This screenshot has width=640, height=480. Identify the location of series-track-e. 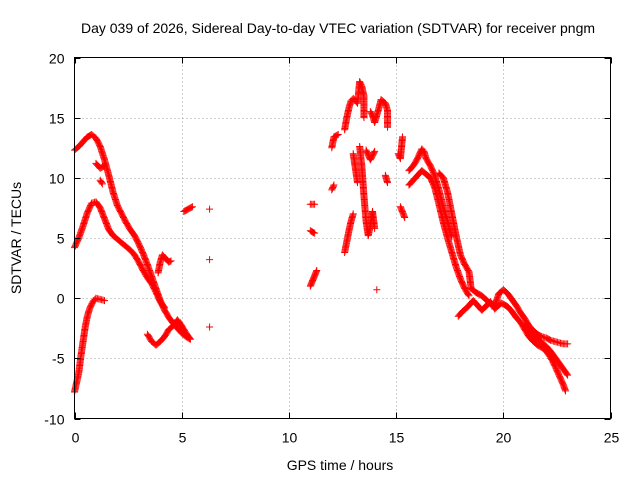
(164, 264).